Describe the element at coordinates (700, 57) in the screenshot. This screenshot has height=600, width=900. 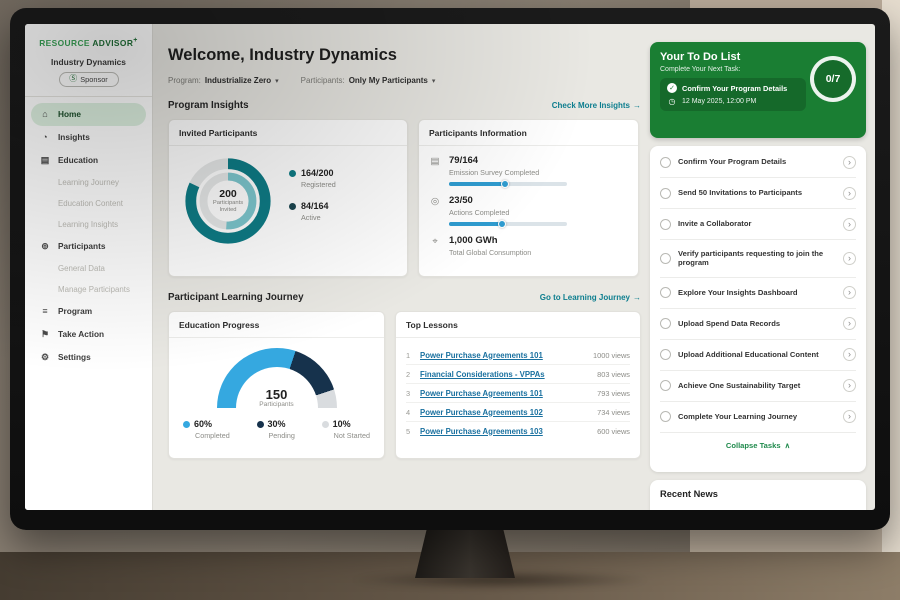
I see `todo-title: Your To Do List` at that location.